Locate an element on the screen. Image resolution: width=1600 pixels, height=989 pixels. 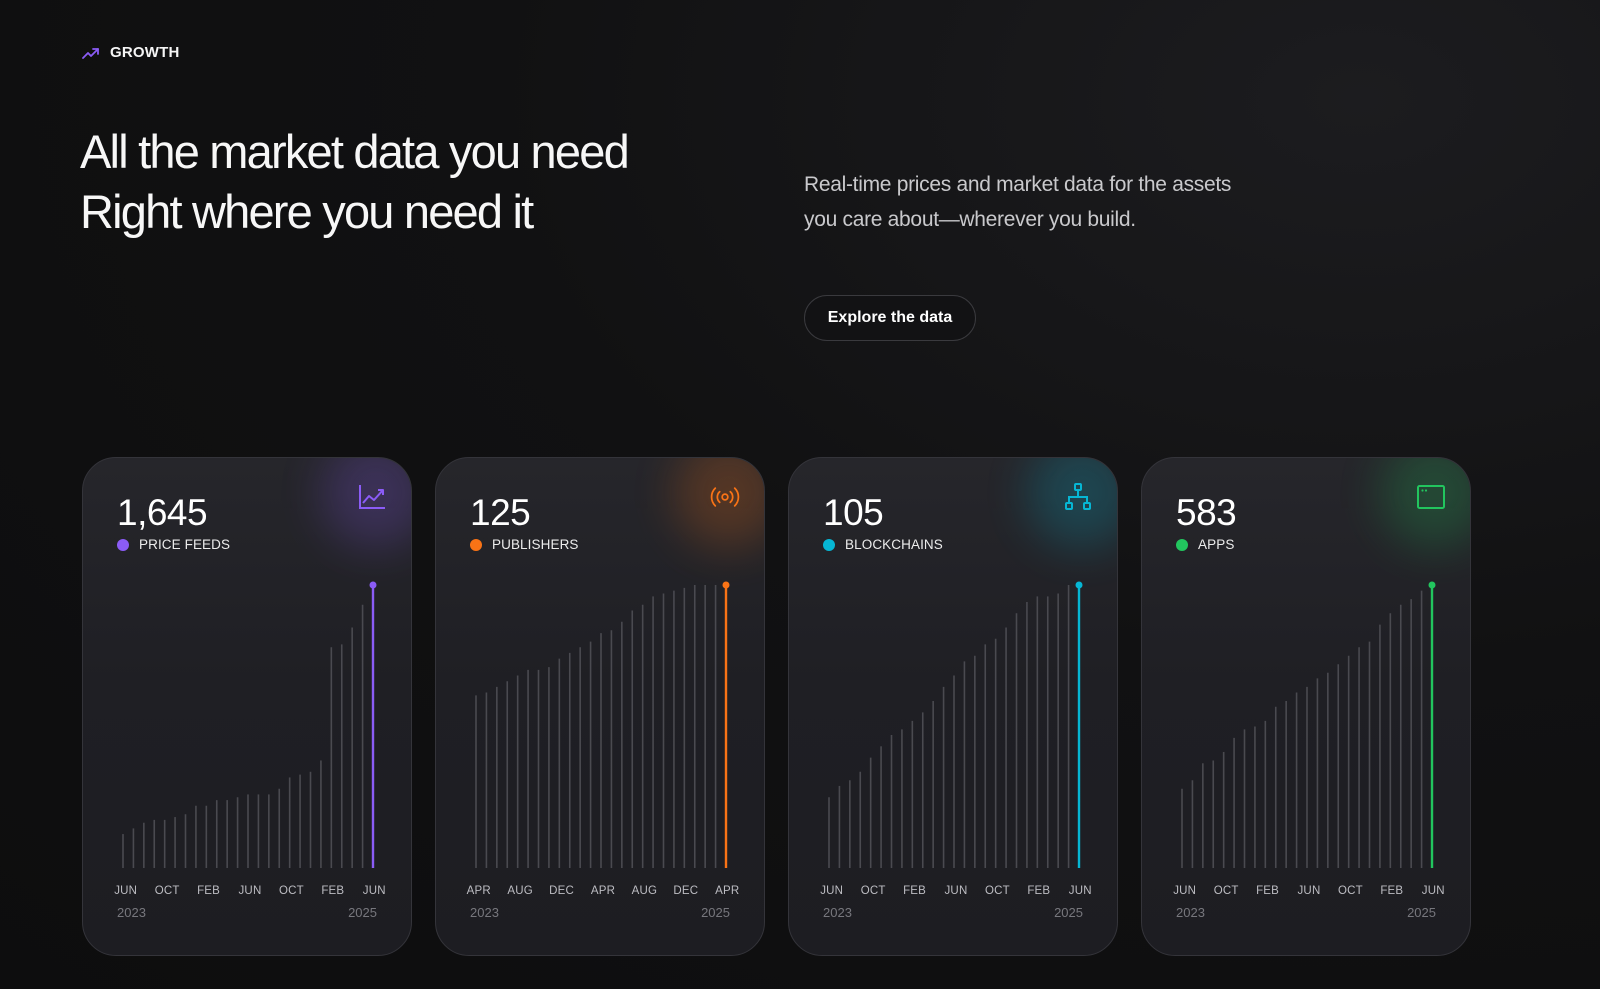
explore-data-button: Explore the data is located at coordinates (890, 318).